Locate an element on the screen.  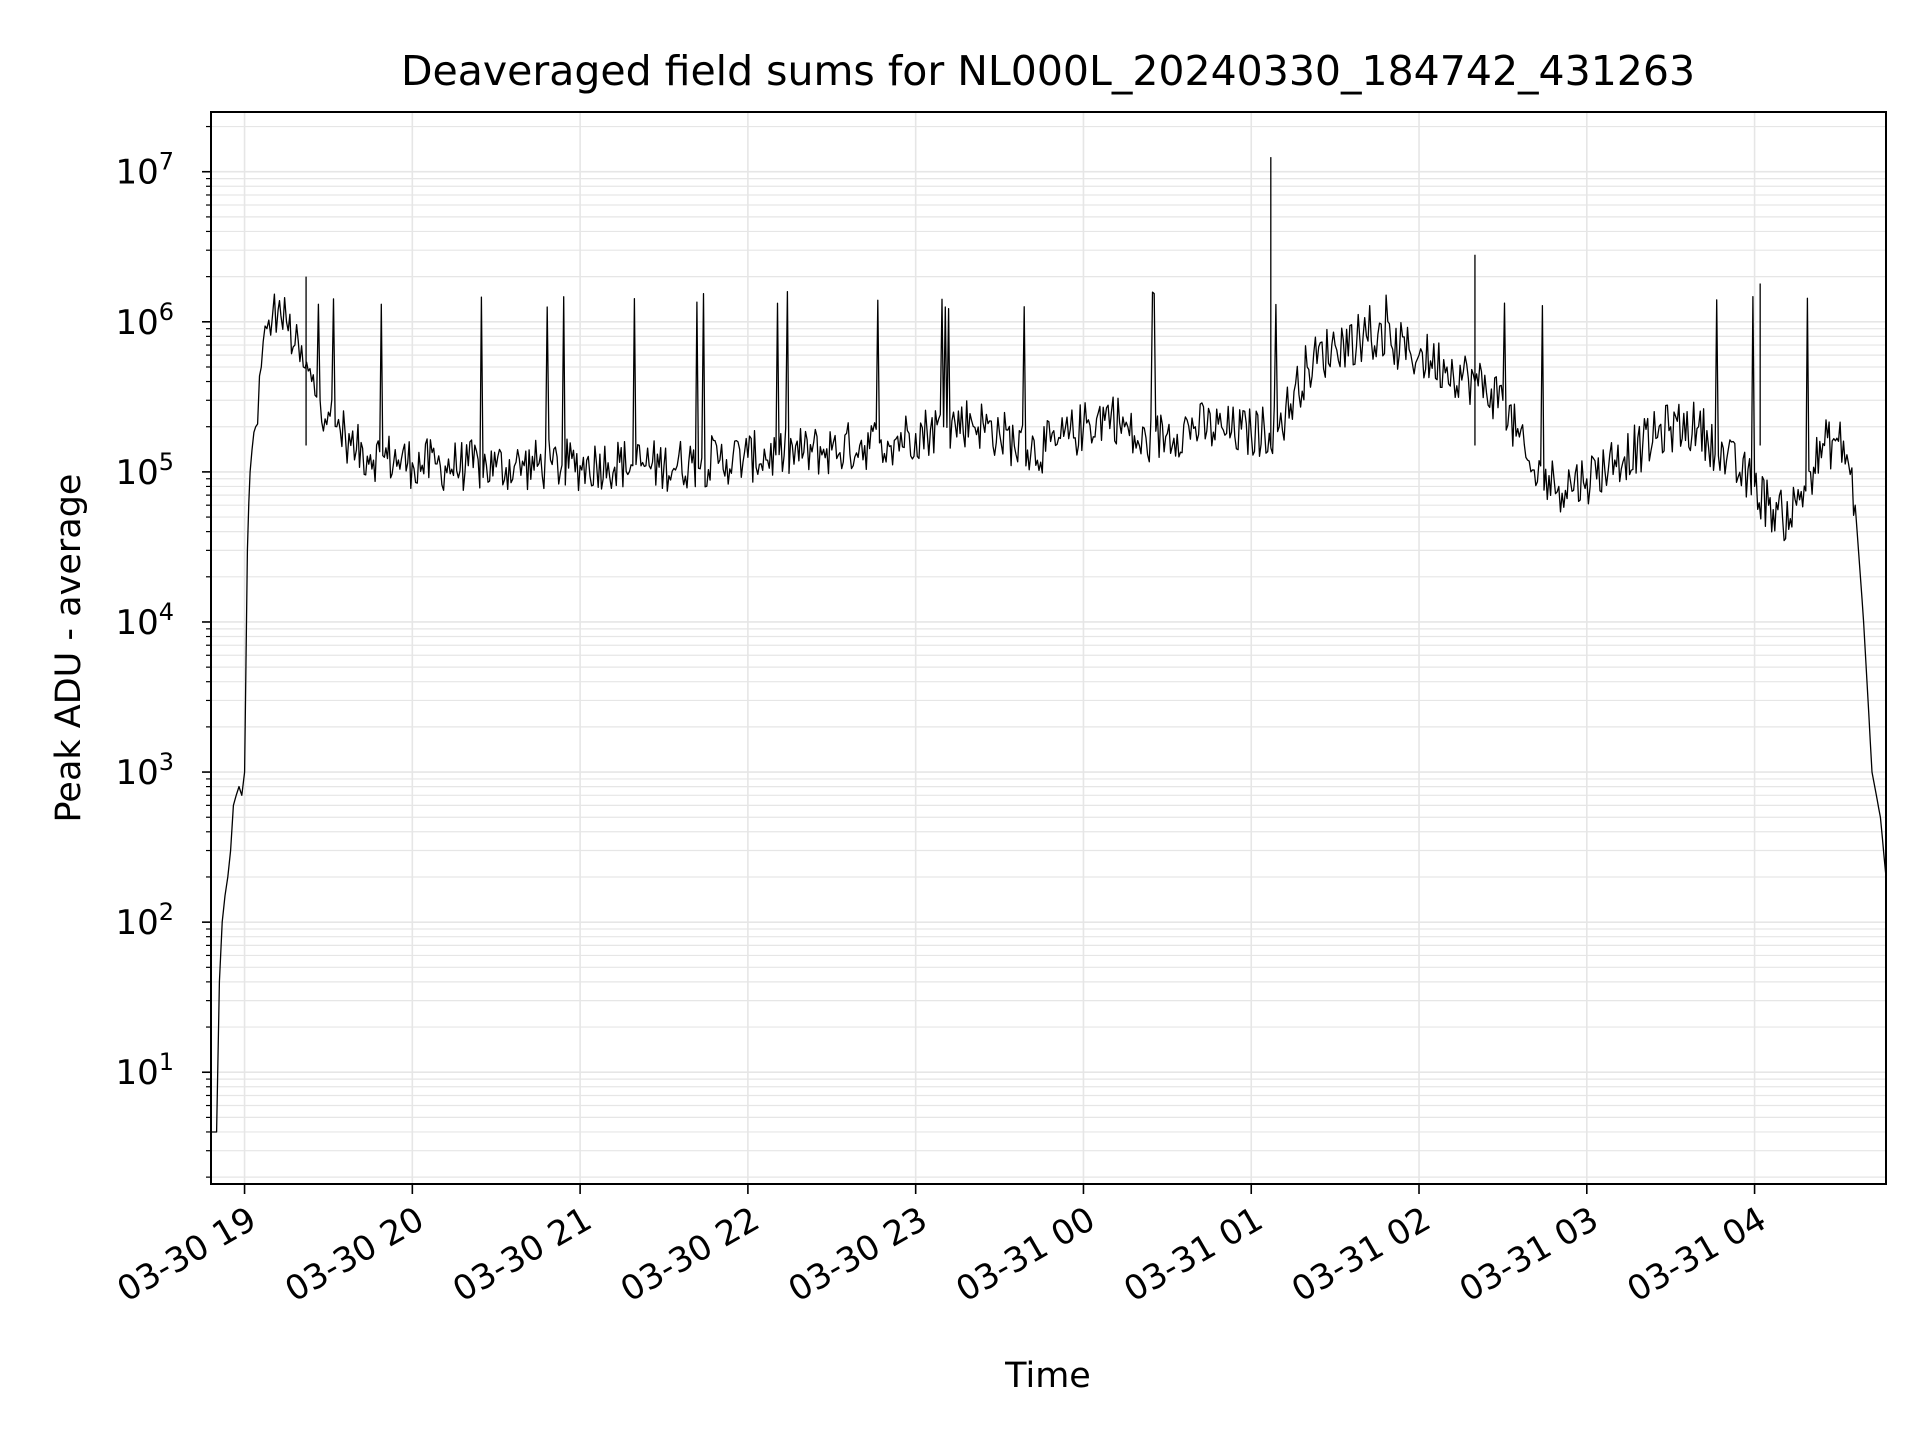
y-tick-label: 10¹ is located at coordinates (144, 1070).